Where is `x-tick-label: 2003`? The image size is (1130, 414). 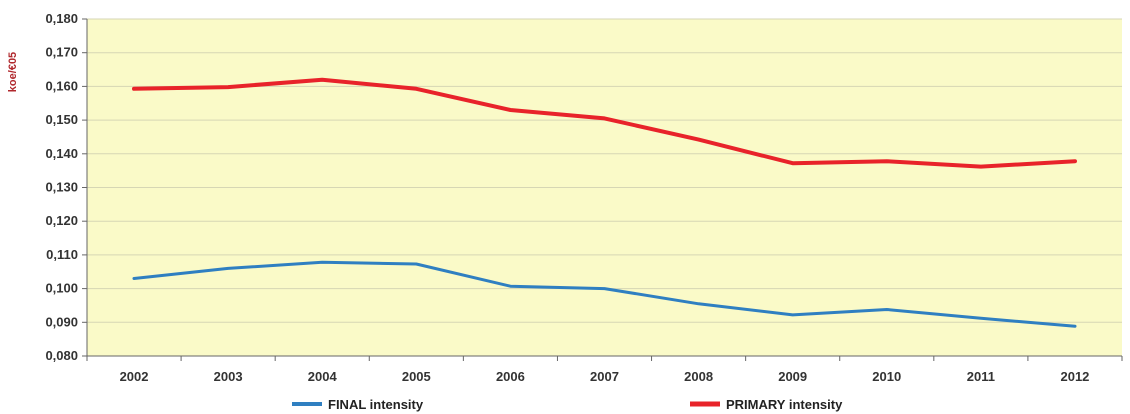
x-tick-label: 2003 is located at coordinates (228, 376).